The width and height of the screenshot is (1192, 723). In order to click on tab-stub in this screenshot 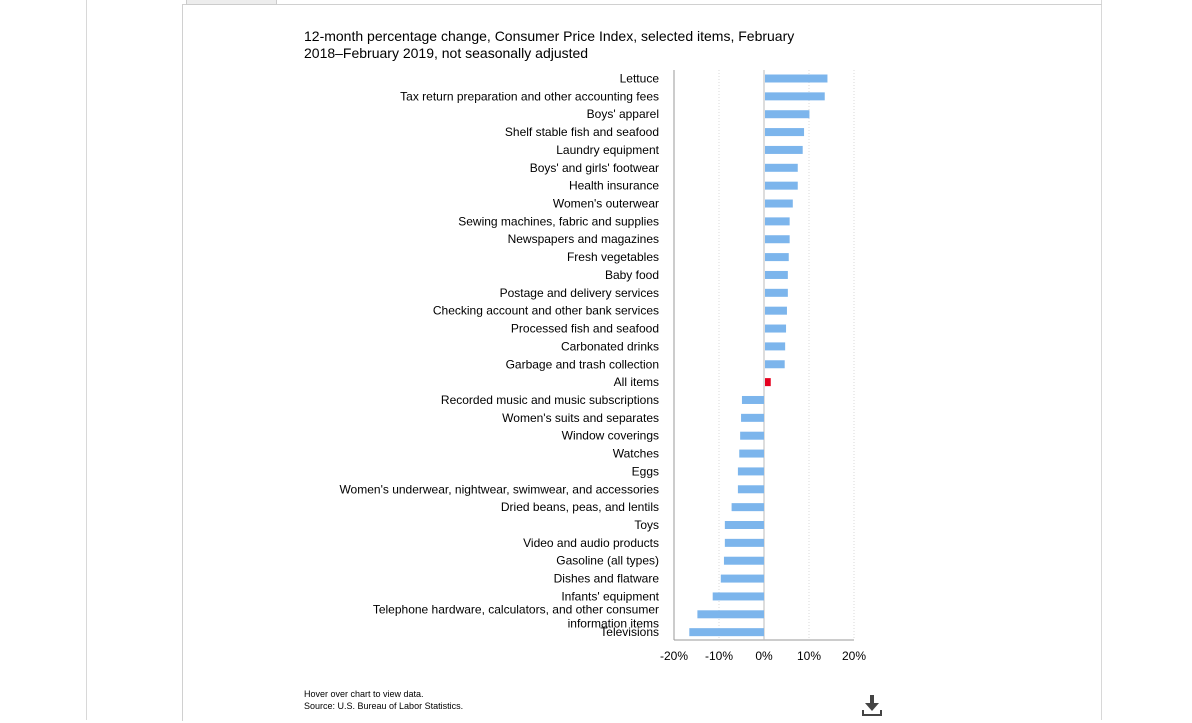, I will do `click(231, 2)`.